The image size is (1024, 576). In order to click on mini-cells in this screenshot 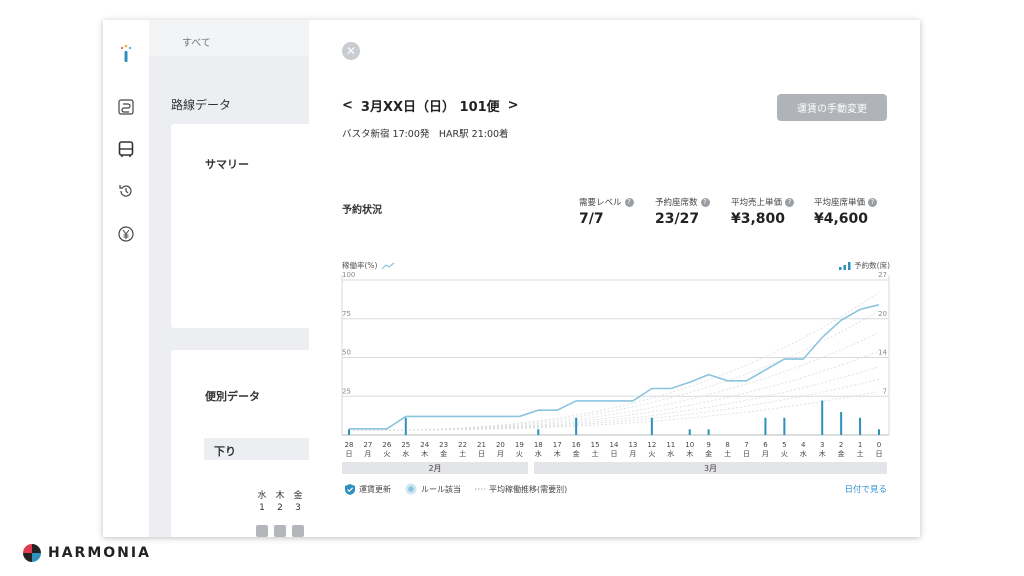, I will do `click(280, 531)`.